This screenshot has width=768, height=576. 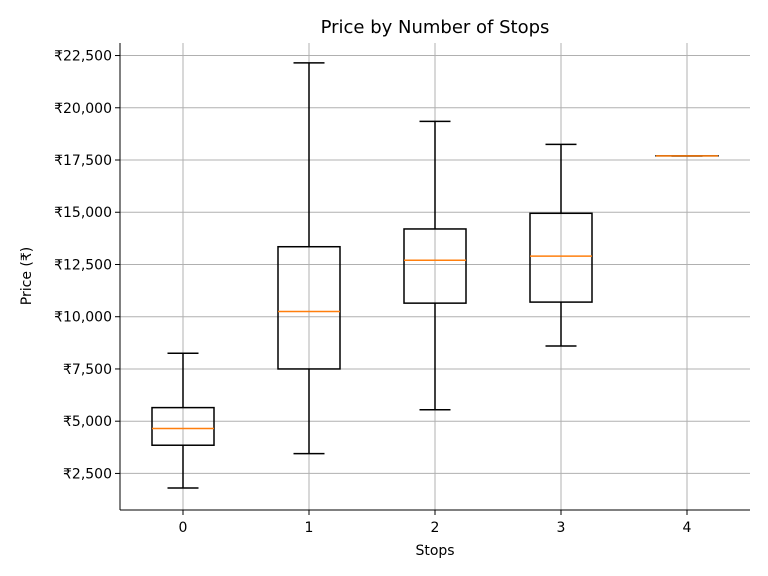 I want to click on x-tick-label: 1, so click(x=309, y=528).